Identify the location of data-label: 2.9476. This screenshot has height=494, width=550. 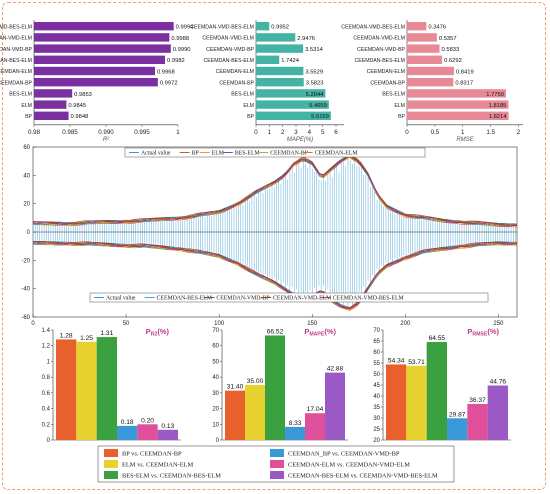
(306, 39).